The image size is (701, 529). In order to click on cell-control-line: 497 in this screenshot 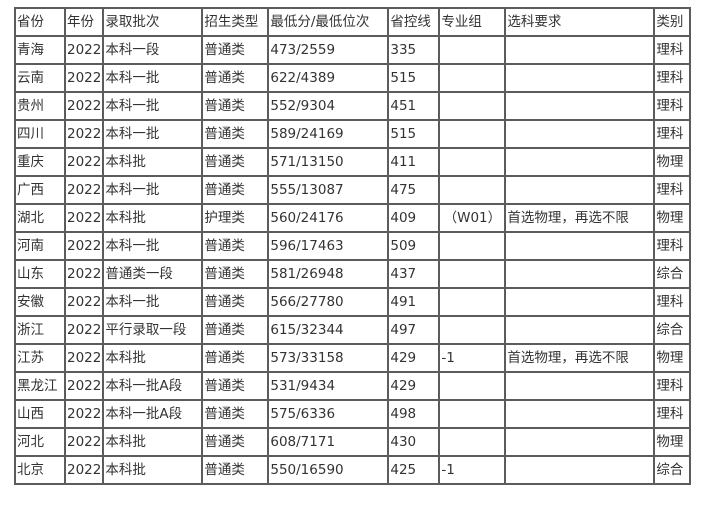, I will do `click(414, 330)`.